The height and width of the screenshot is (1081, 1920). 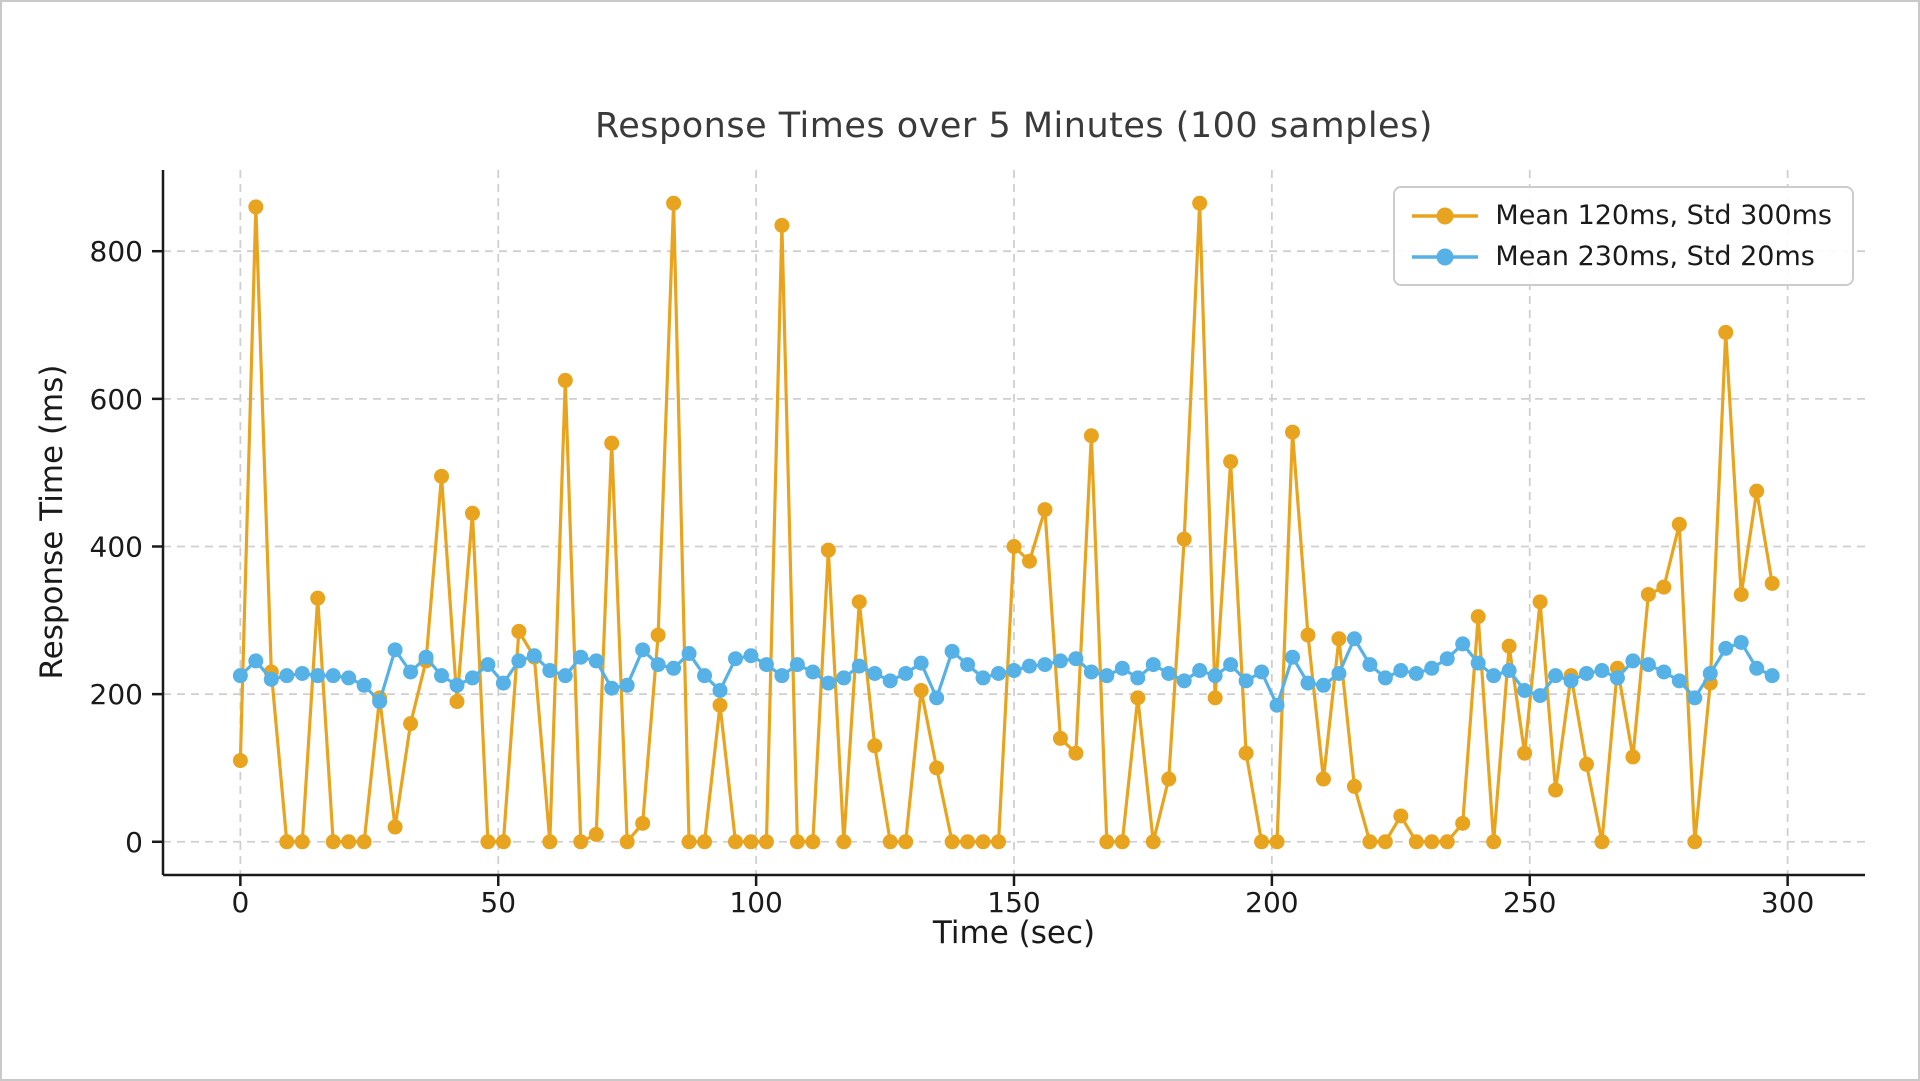 I want to click on x-tick-label: 150, so click(x=1013, y=902).